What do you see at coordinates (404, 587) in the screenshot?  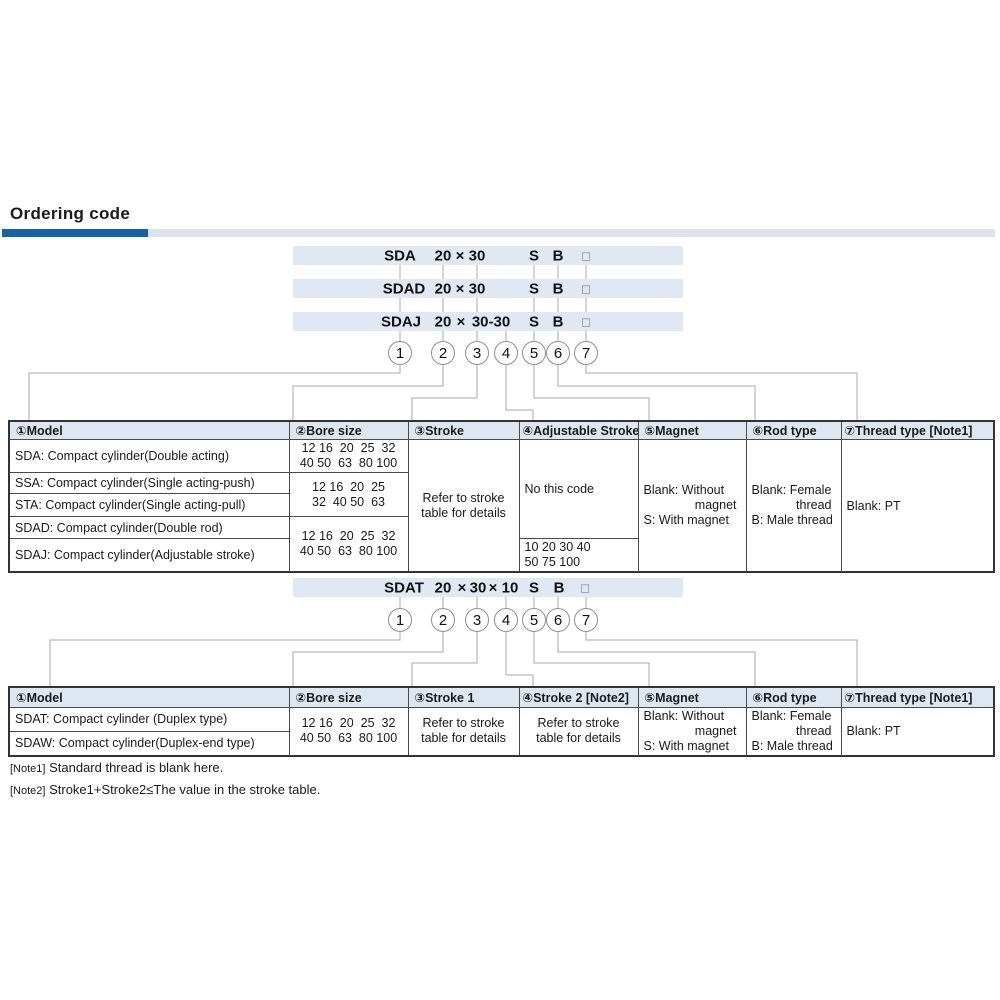 I see `code-part: SDAT` at bounding box center [404, 587].